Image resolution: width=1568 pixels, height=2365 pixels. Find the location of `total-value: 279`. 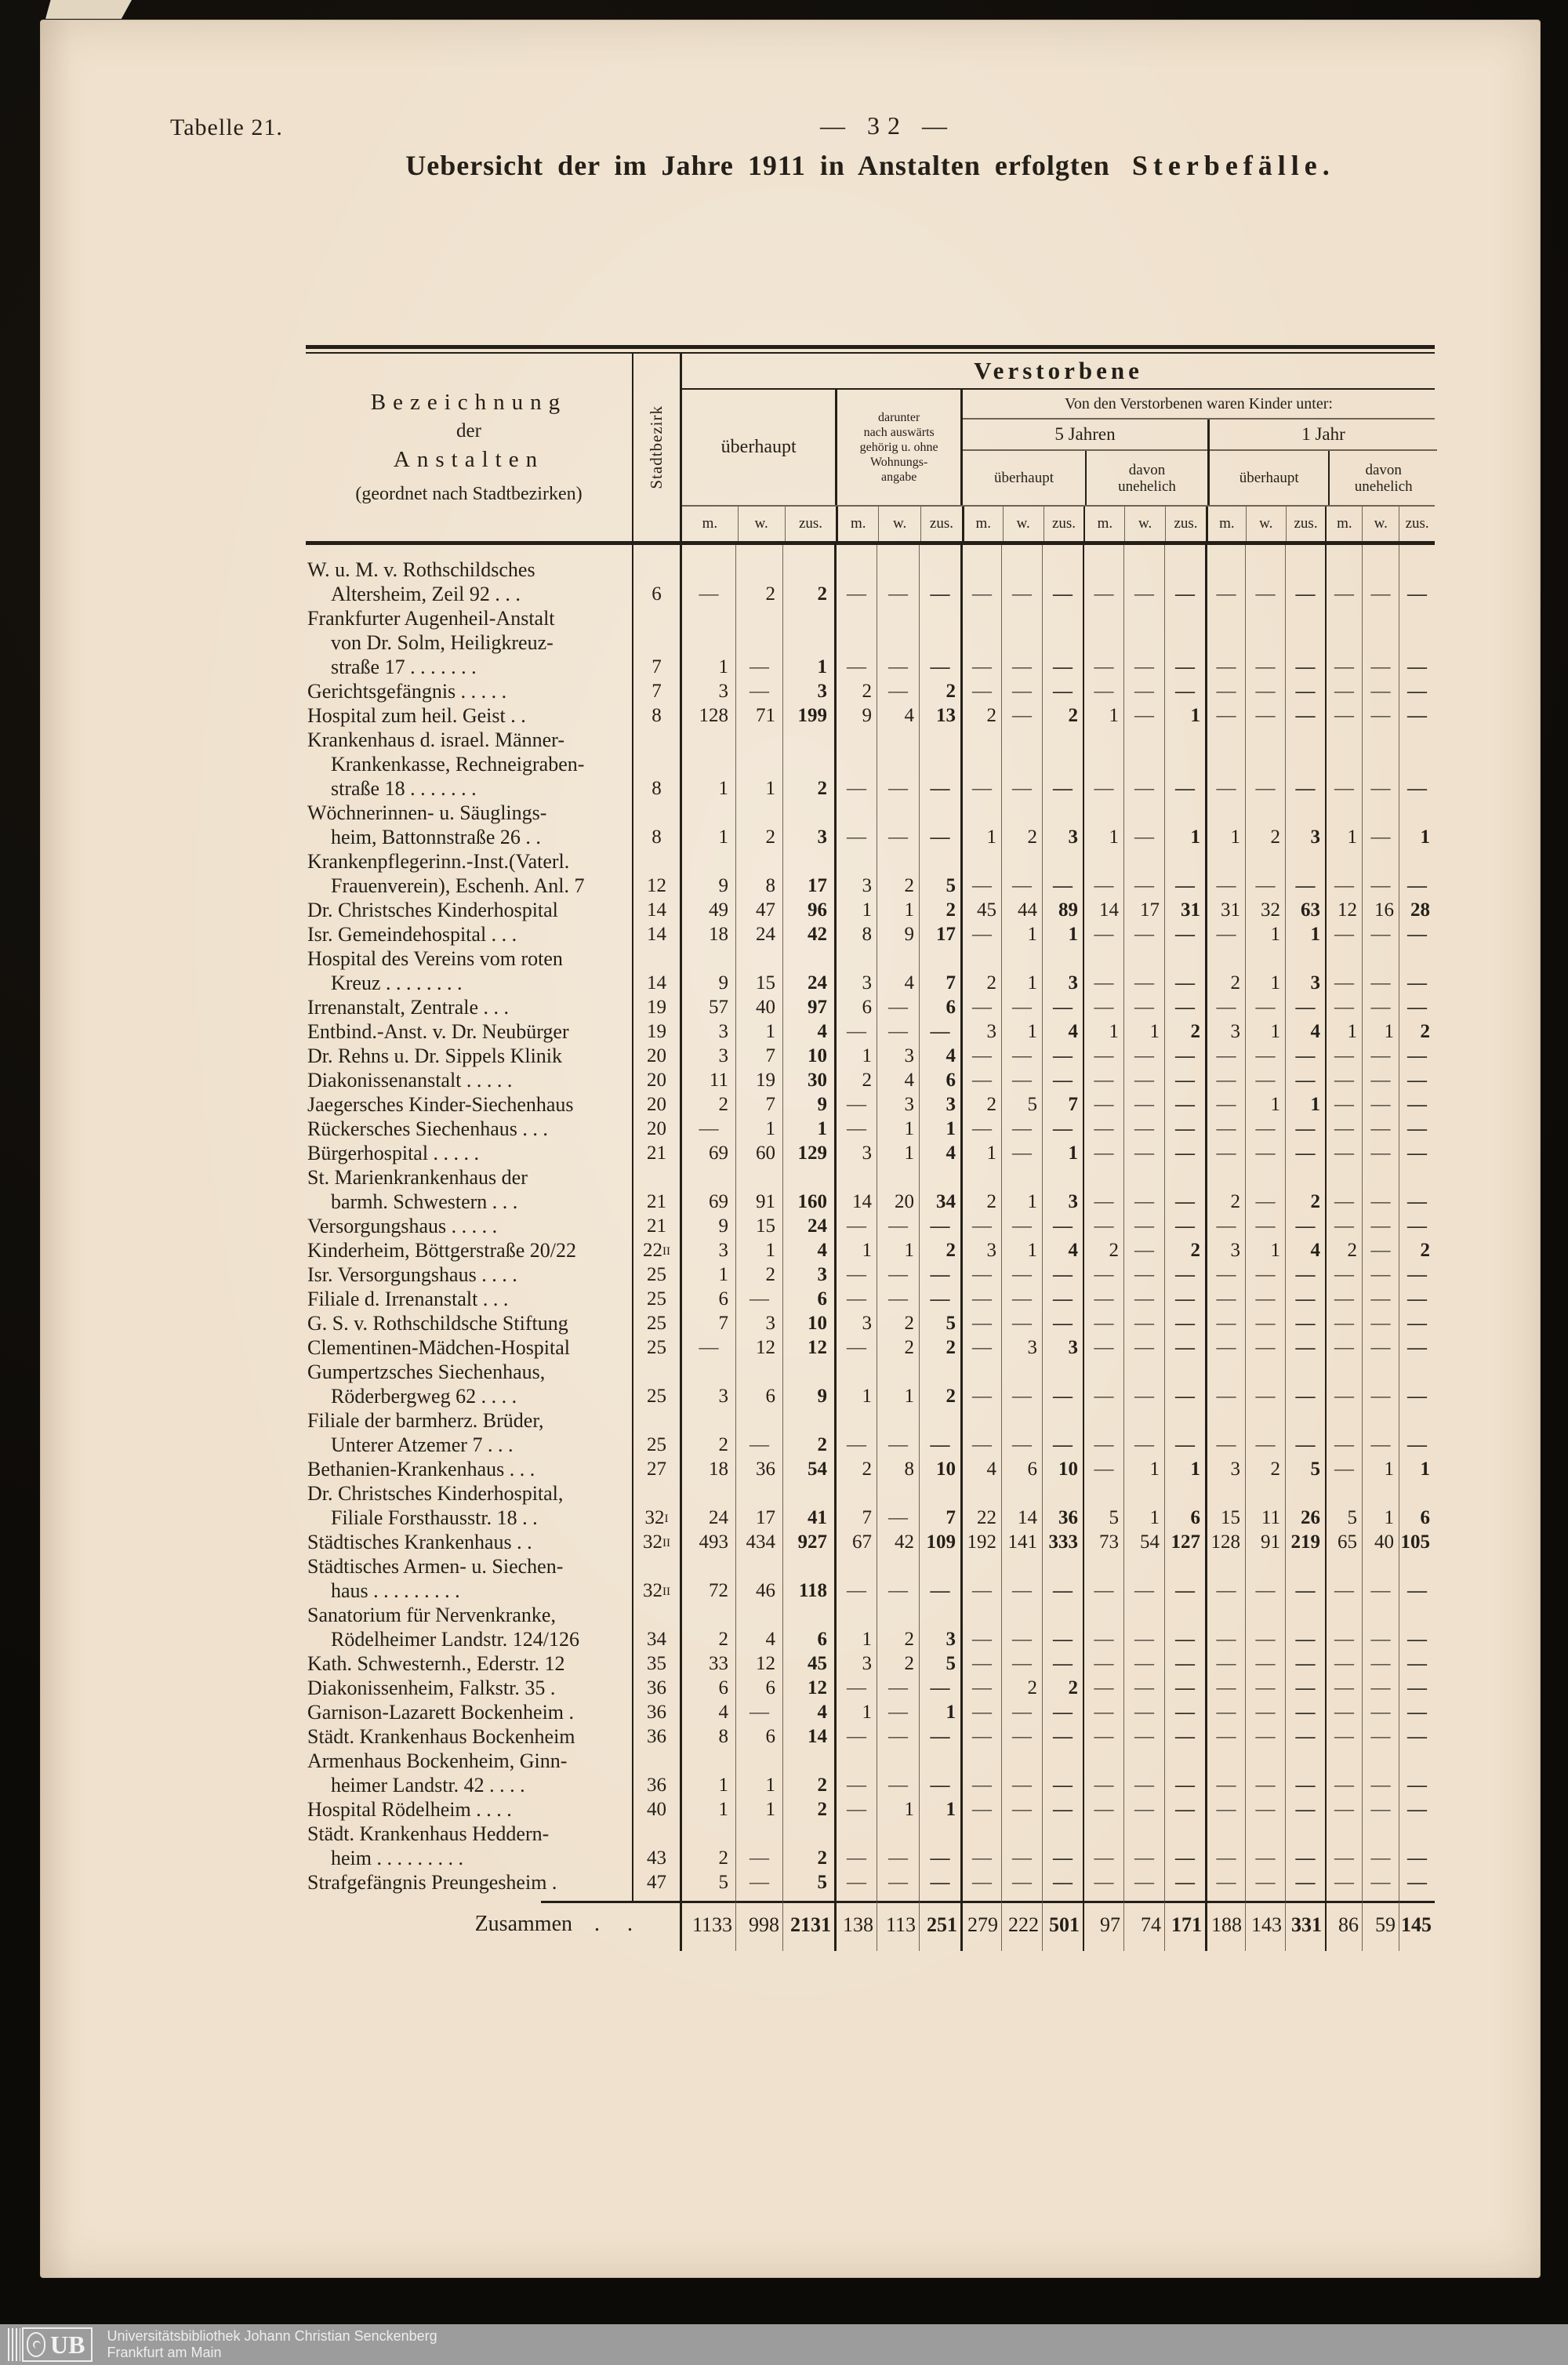

total-value: 279 is located at coordinates (980, 1926).